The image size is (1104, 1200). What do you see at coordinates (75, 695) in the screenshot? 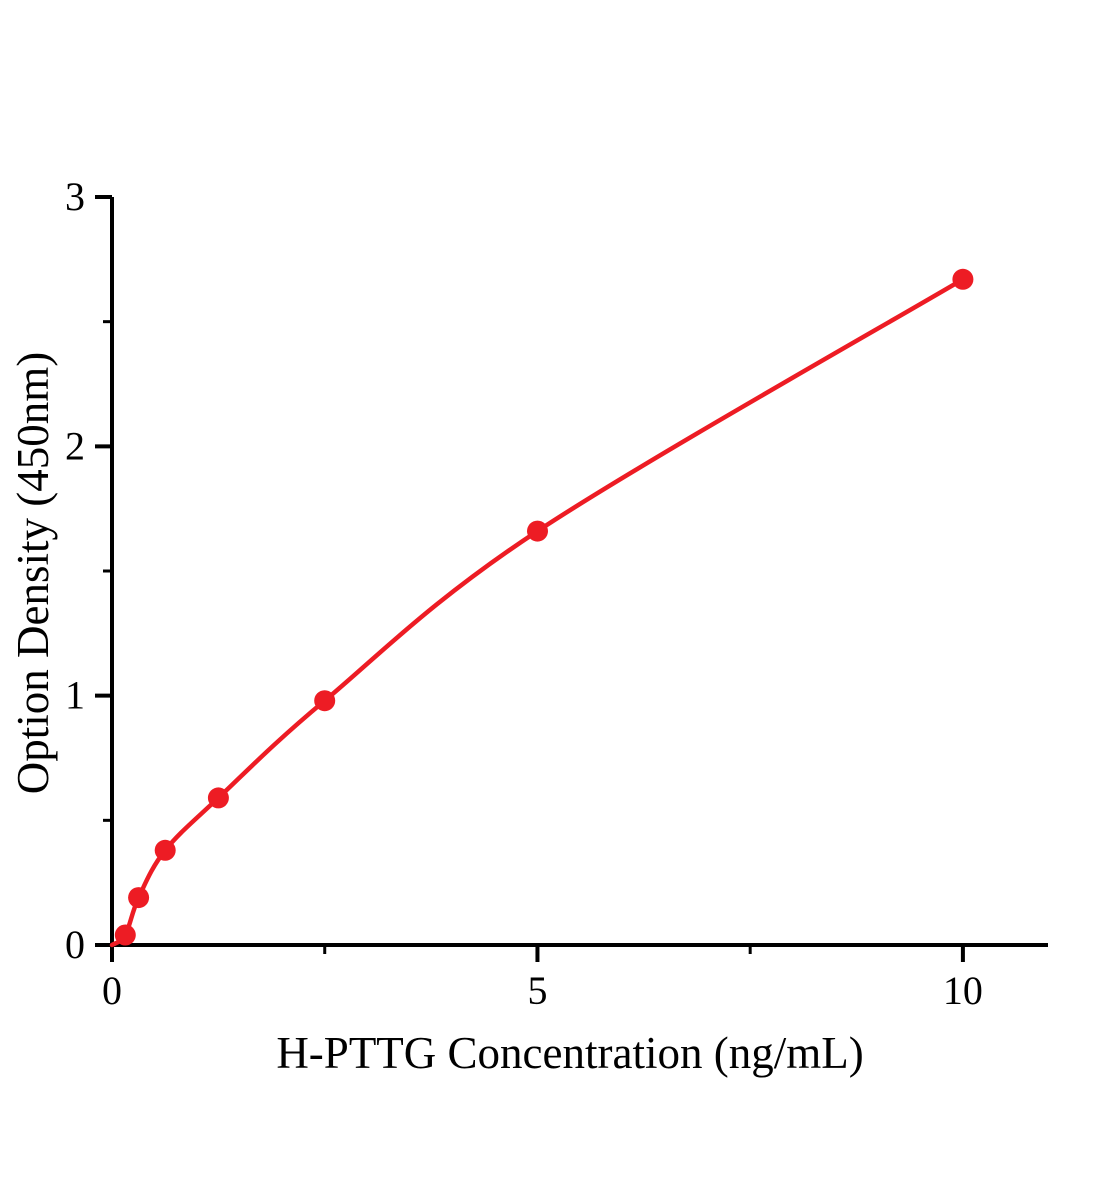
I see `y-tick-label: 1` at bounding box center [75, 695].